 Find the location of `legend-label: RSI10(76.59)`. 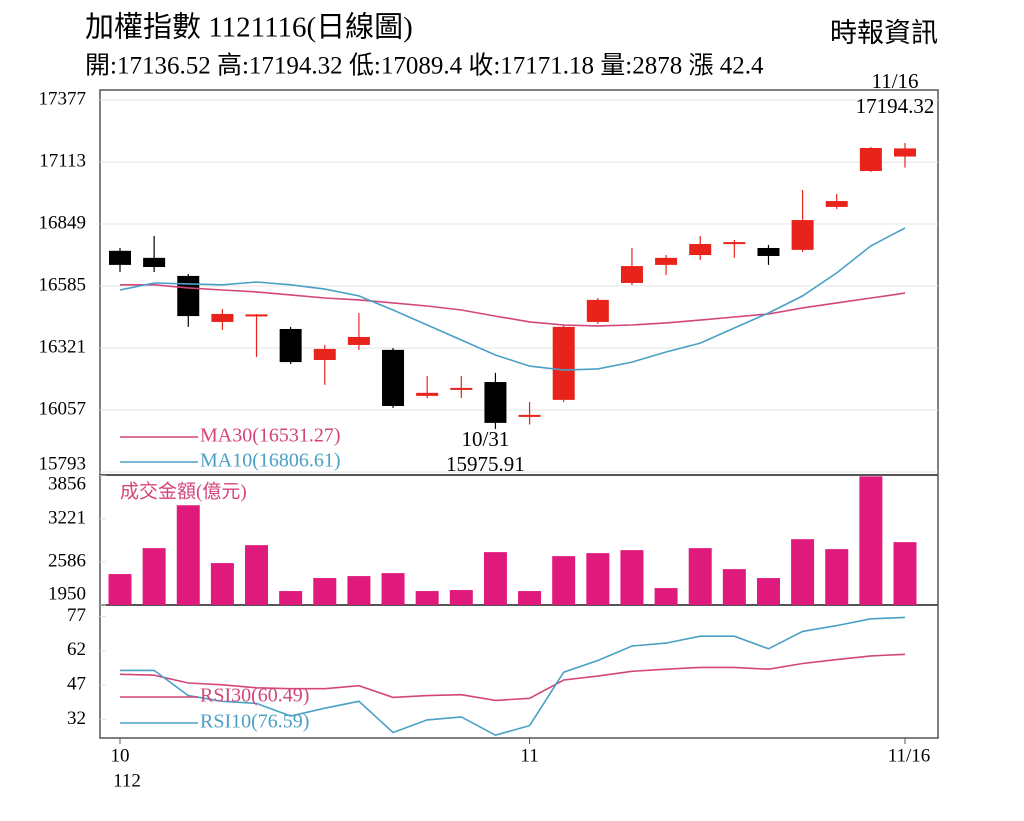

legend-label: RSI10(76.59) is located at coordinates (254, 722).